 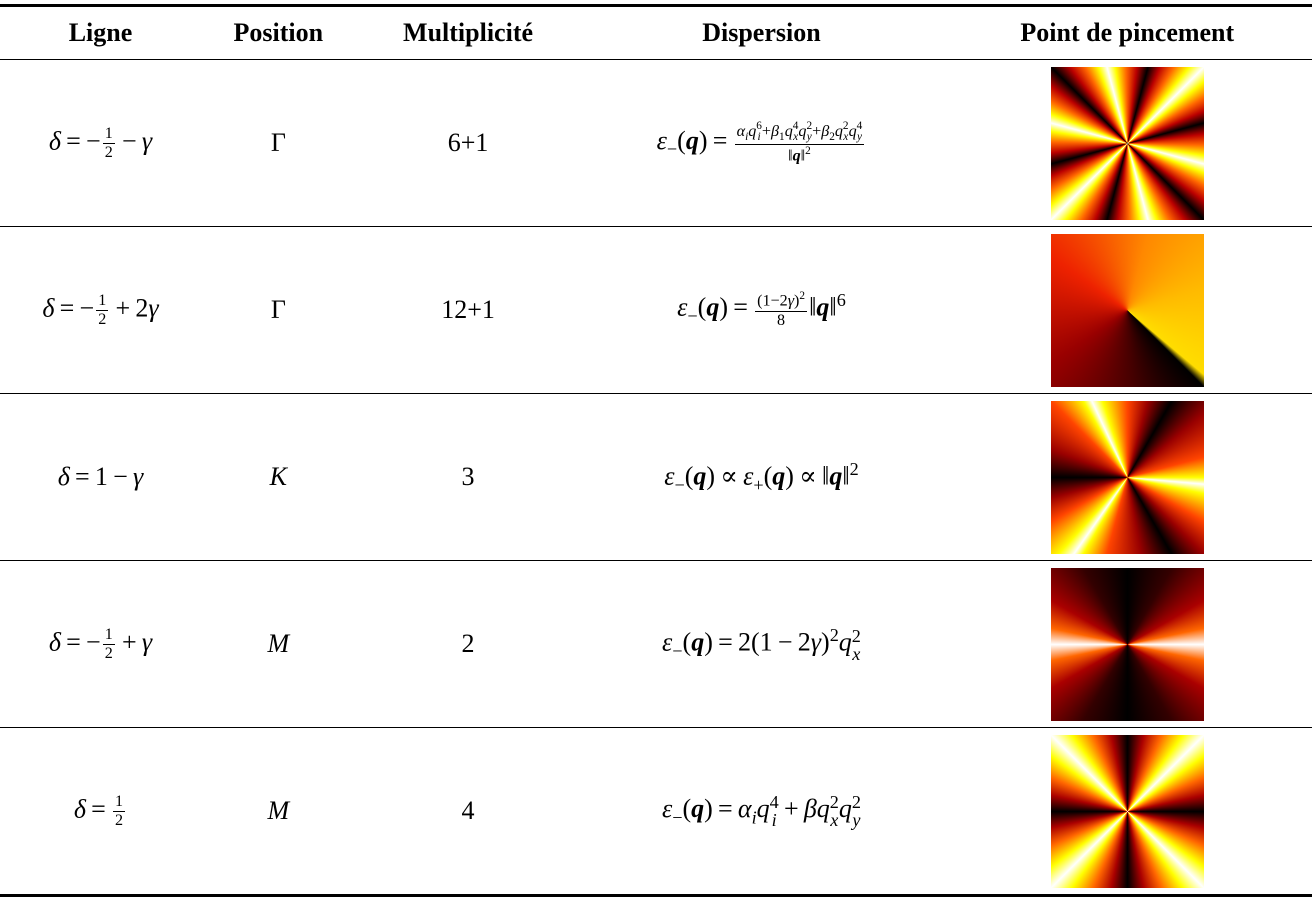 I want to click on header-cell: Point de pincement, so click(x=1127, y=32).